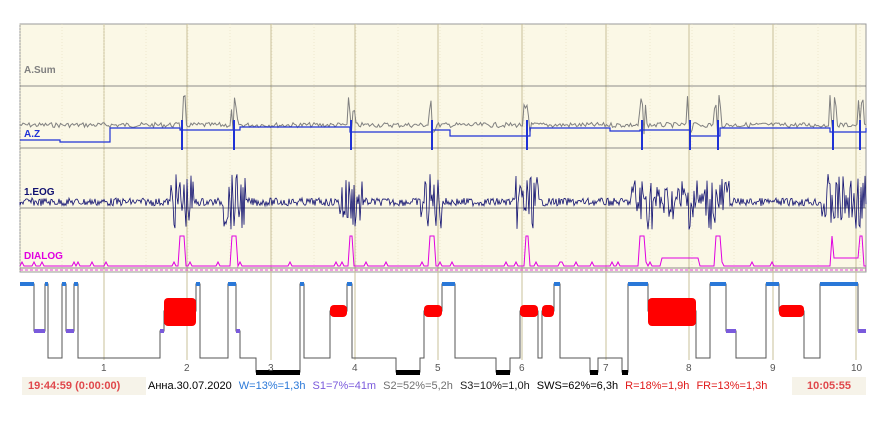 This screenshot has height=432, width=884. Describe the element at coordinates (40, 70) in the screenshot. I see `channel-label-a-sum: A.Sum` at that location.